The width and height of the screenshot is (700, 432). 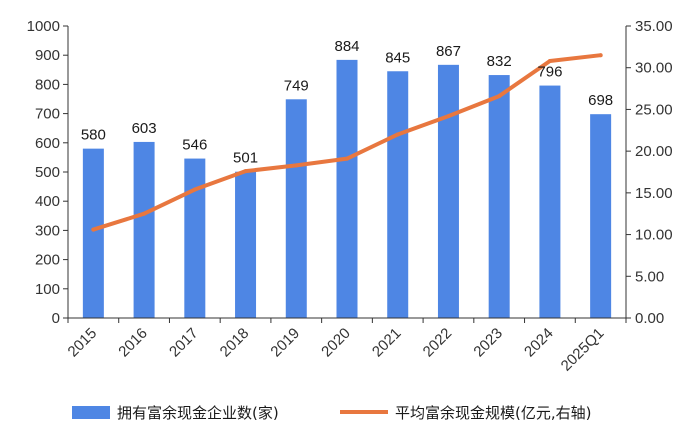 What do you see at coordinates (549, 72) in the screenshot?
I see `bar-data-label: 796` at bounding box center [549, 72].